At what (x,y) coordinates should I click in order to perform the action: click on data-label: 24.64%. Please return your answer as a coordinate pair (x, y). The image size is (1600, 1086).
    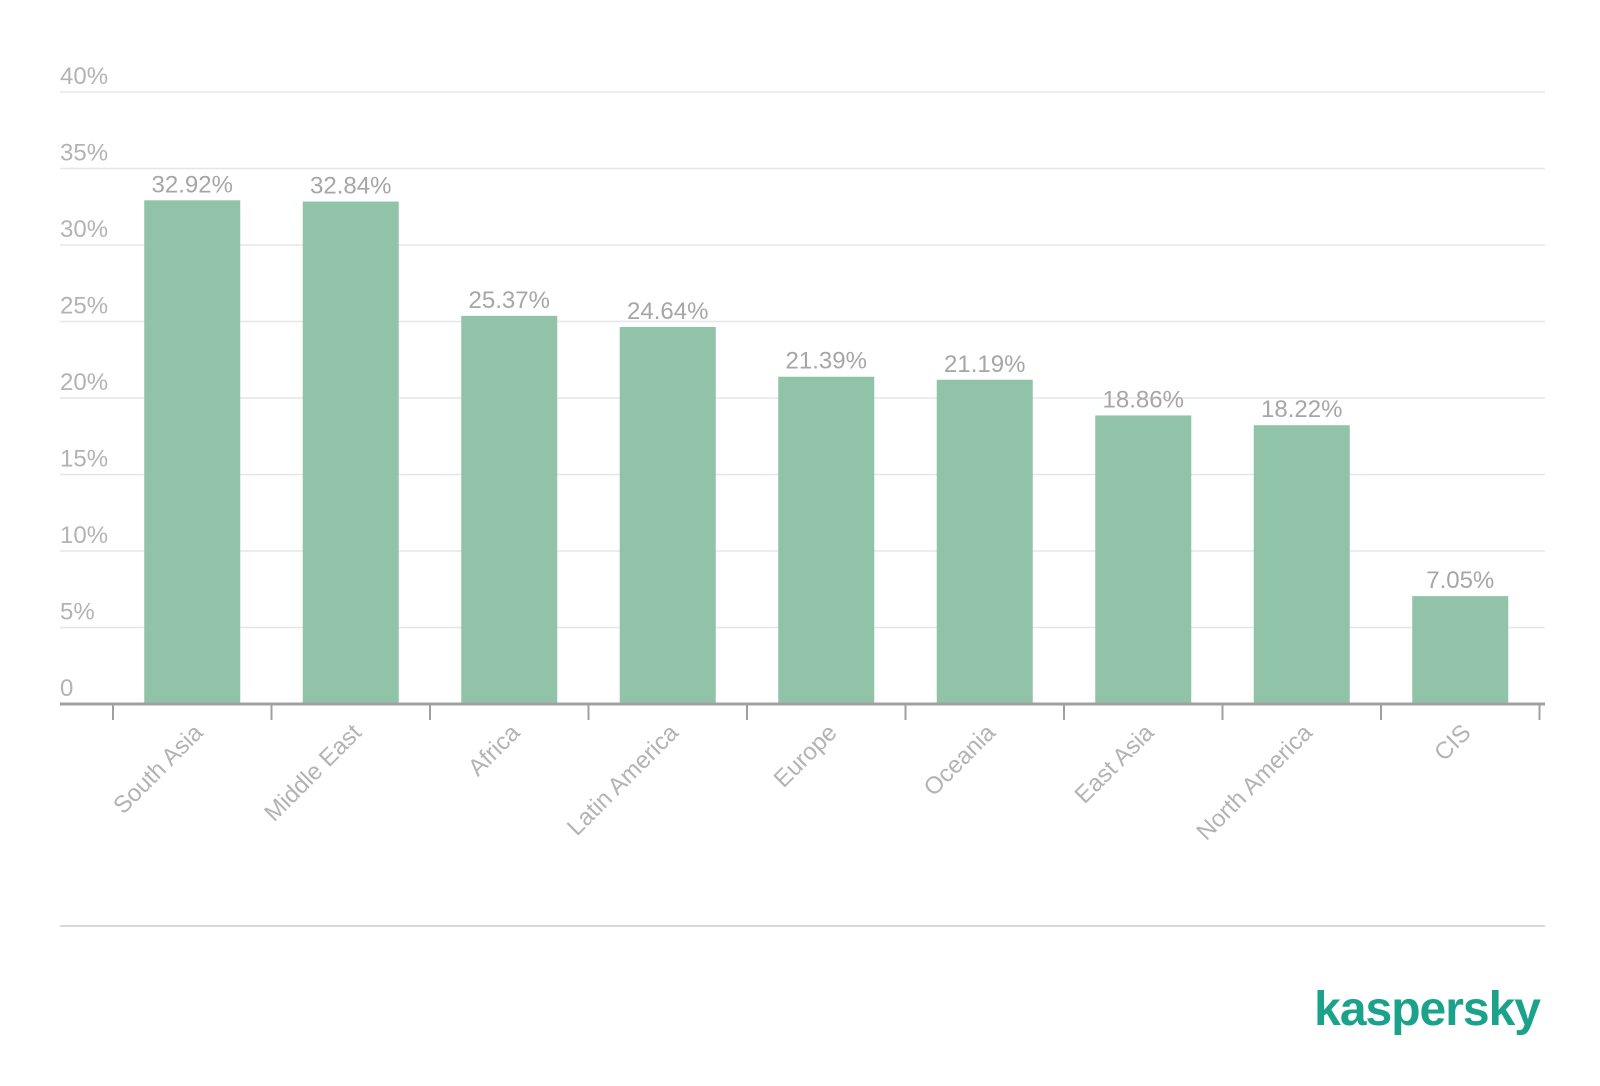
    Looking at the image, I should click on (667, 311).